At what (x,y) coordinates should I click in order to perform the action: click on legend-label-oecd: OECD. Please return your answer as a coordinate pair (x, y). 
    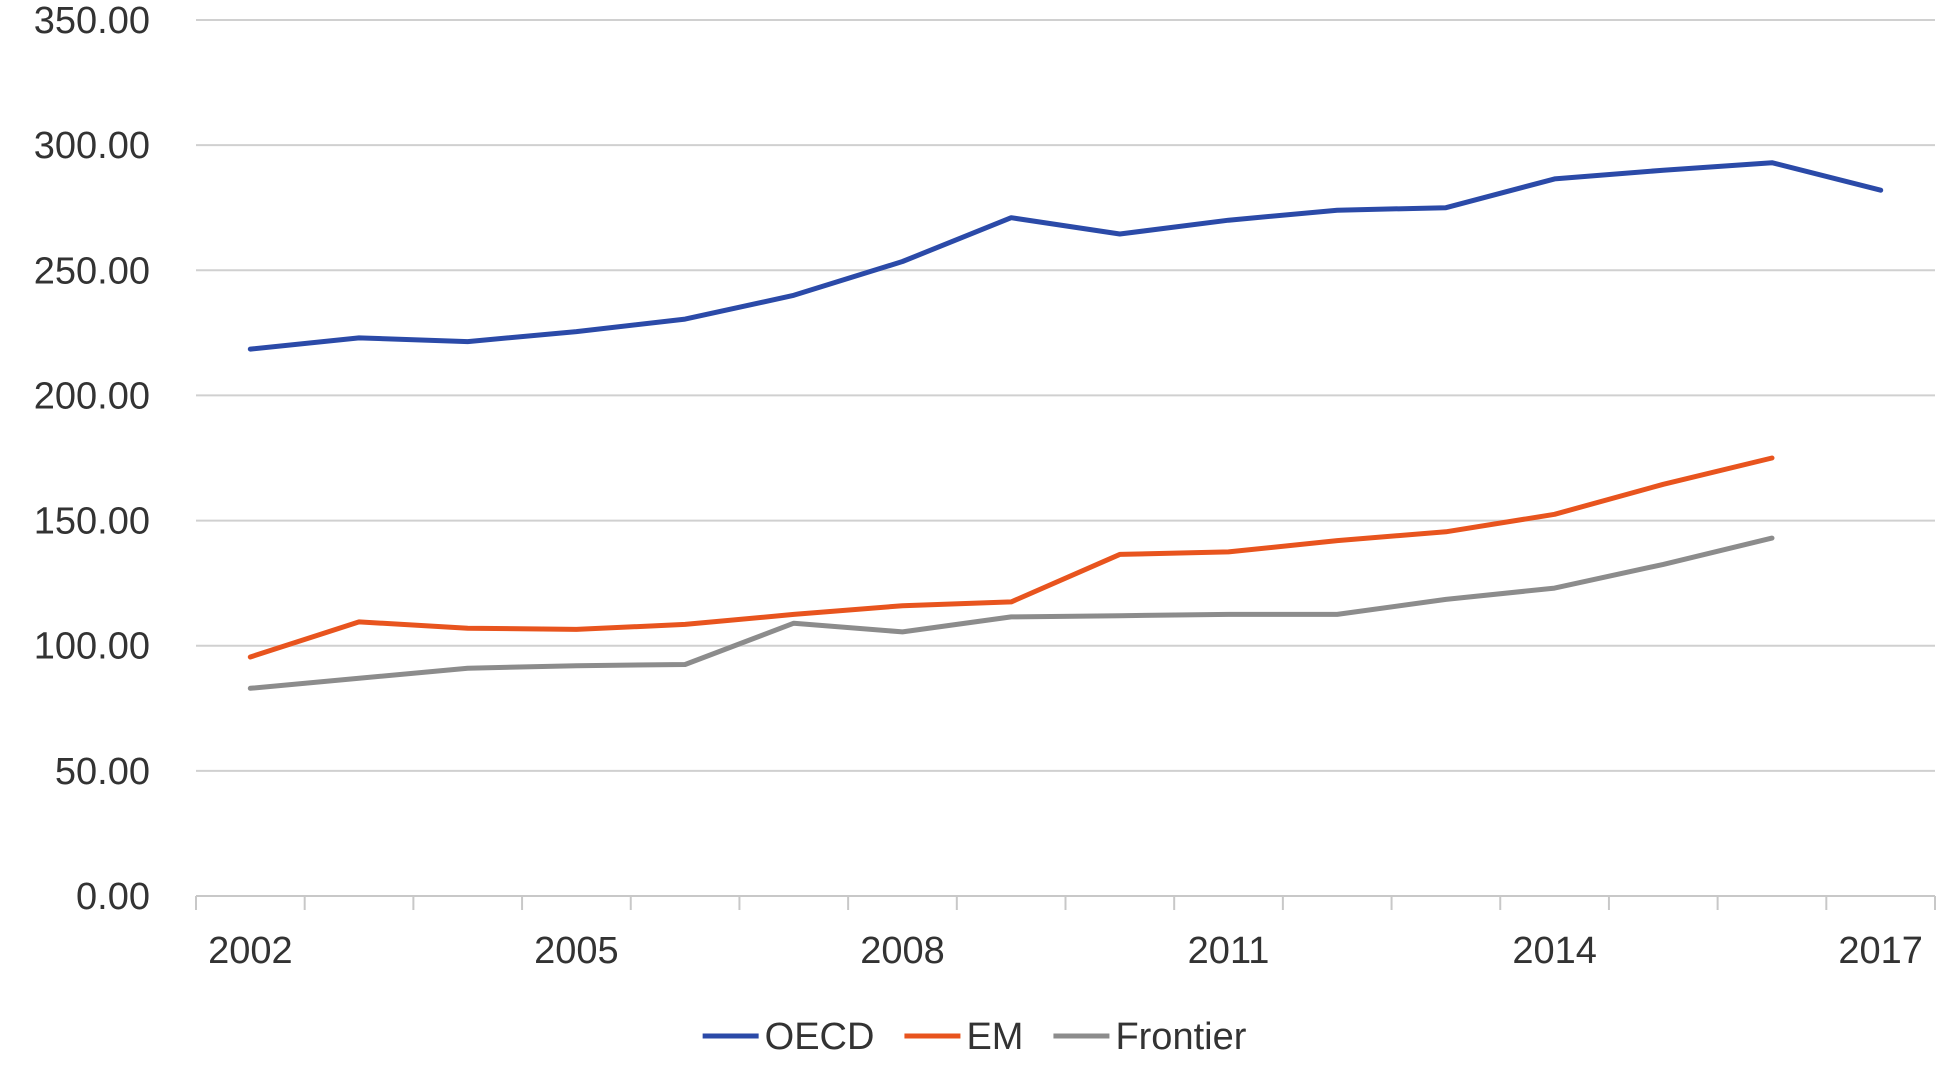
    Looking at the image, I should click on (820, 1037).